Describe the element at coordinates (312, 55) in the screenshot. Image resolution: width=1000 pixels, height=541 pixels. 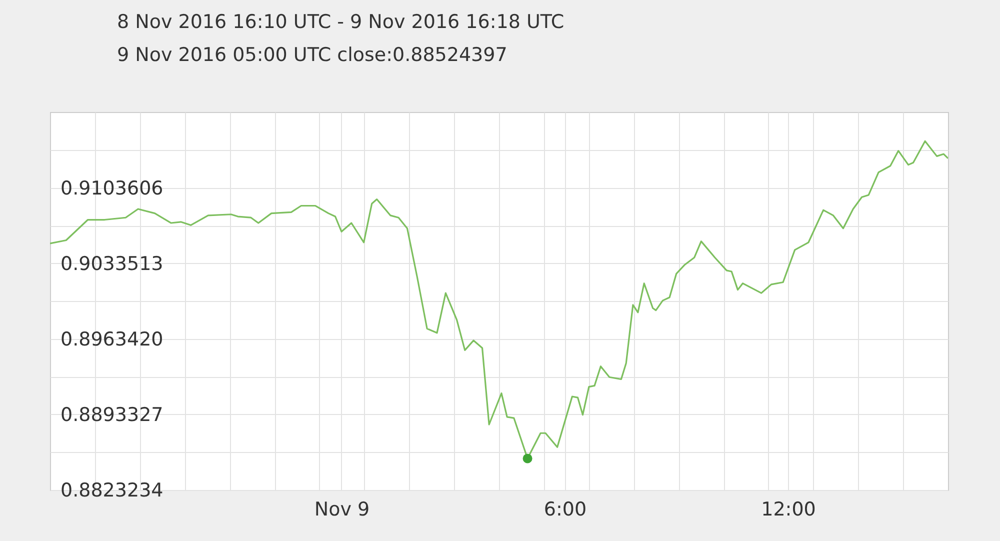
I see `text: 9 Nov 2016 05:00 UTC close:0.88524397` at that location.